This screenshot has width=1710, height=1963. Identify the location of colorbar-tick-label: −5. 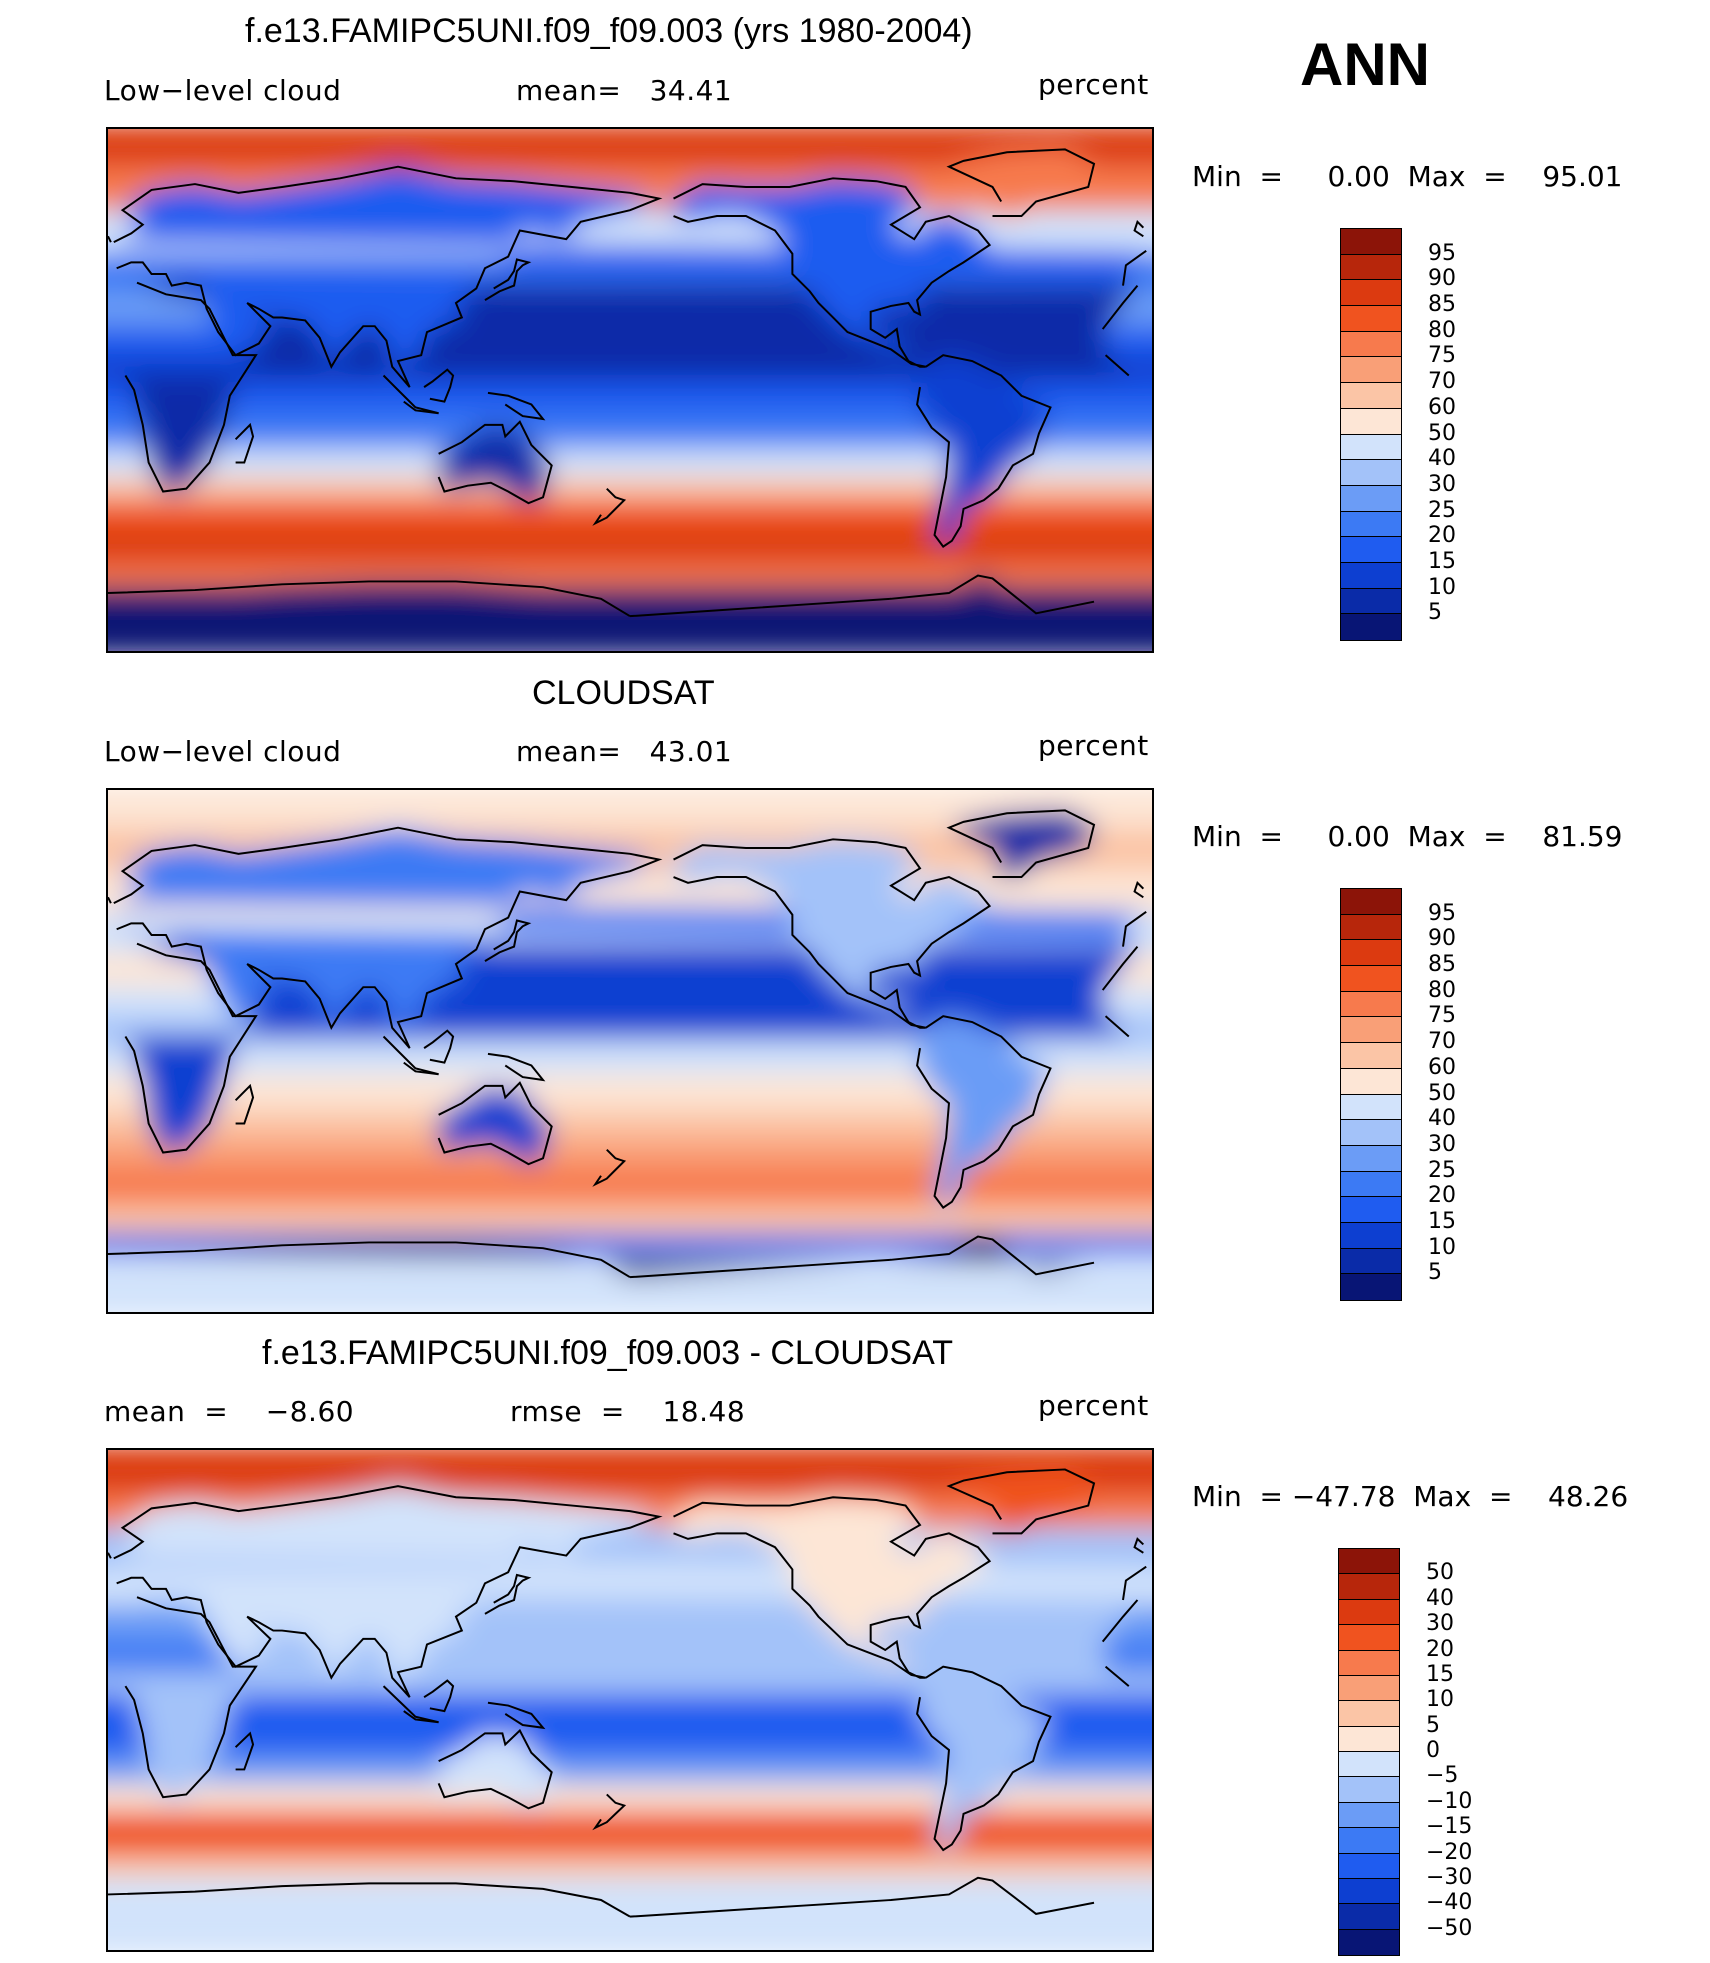
(1442, 1776).